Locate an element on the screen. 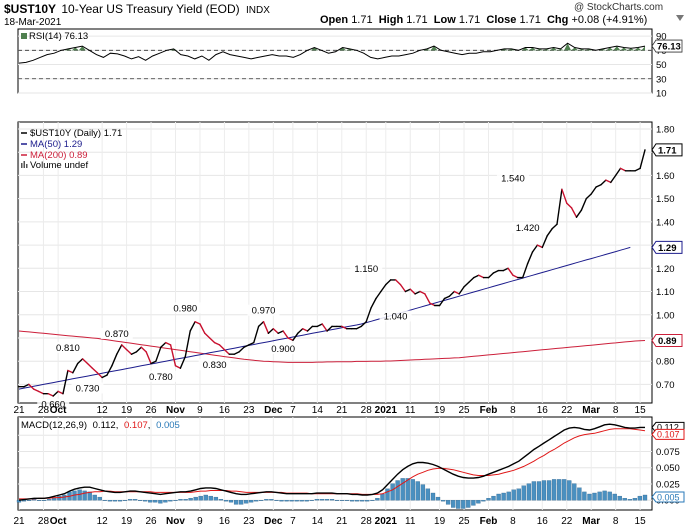  price-annotation: 0.870 is located at coordinates (117, 334).